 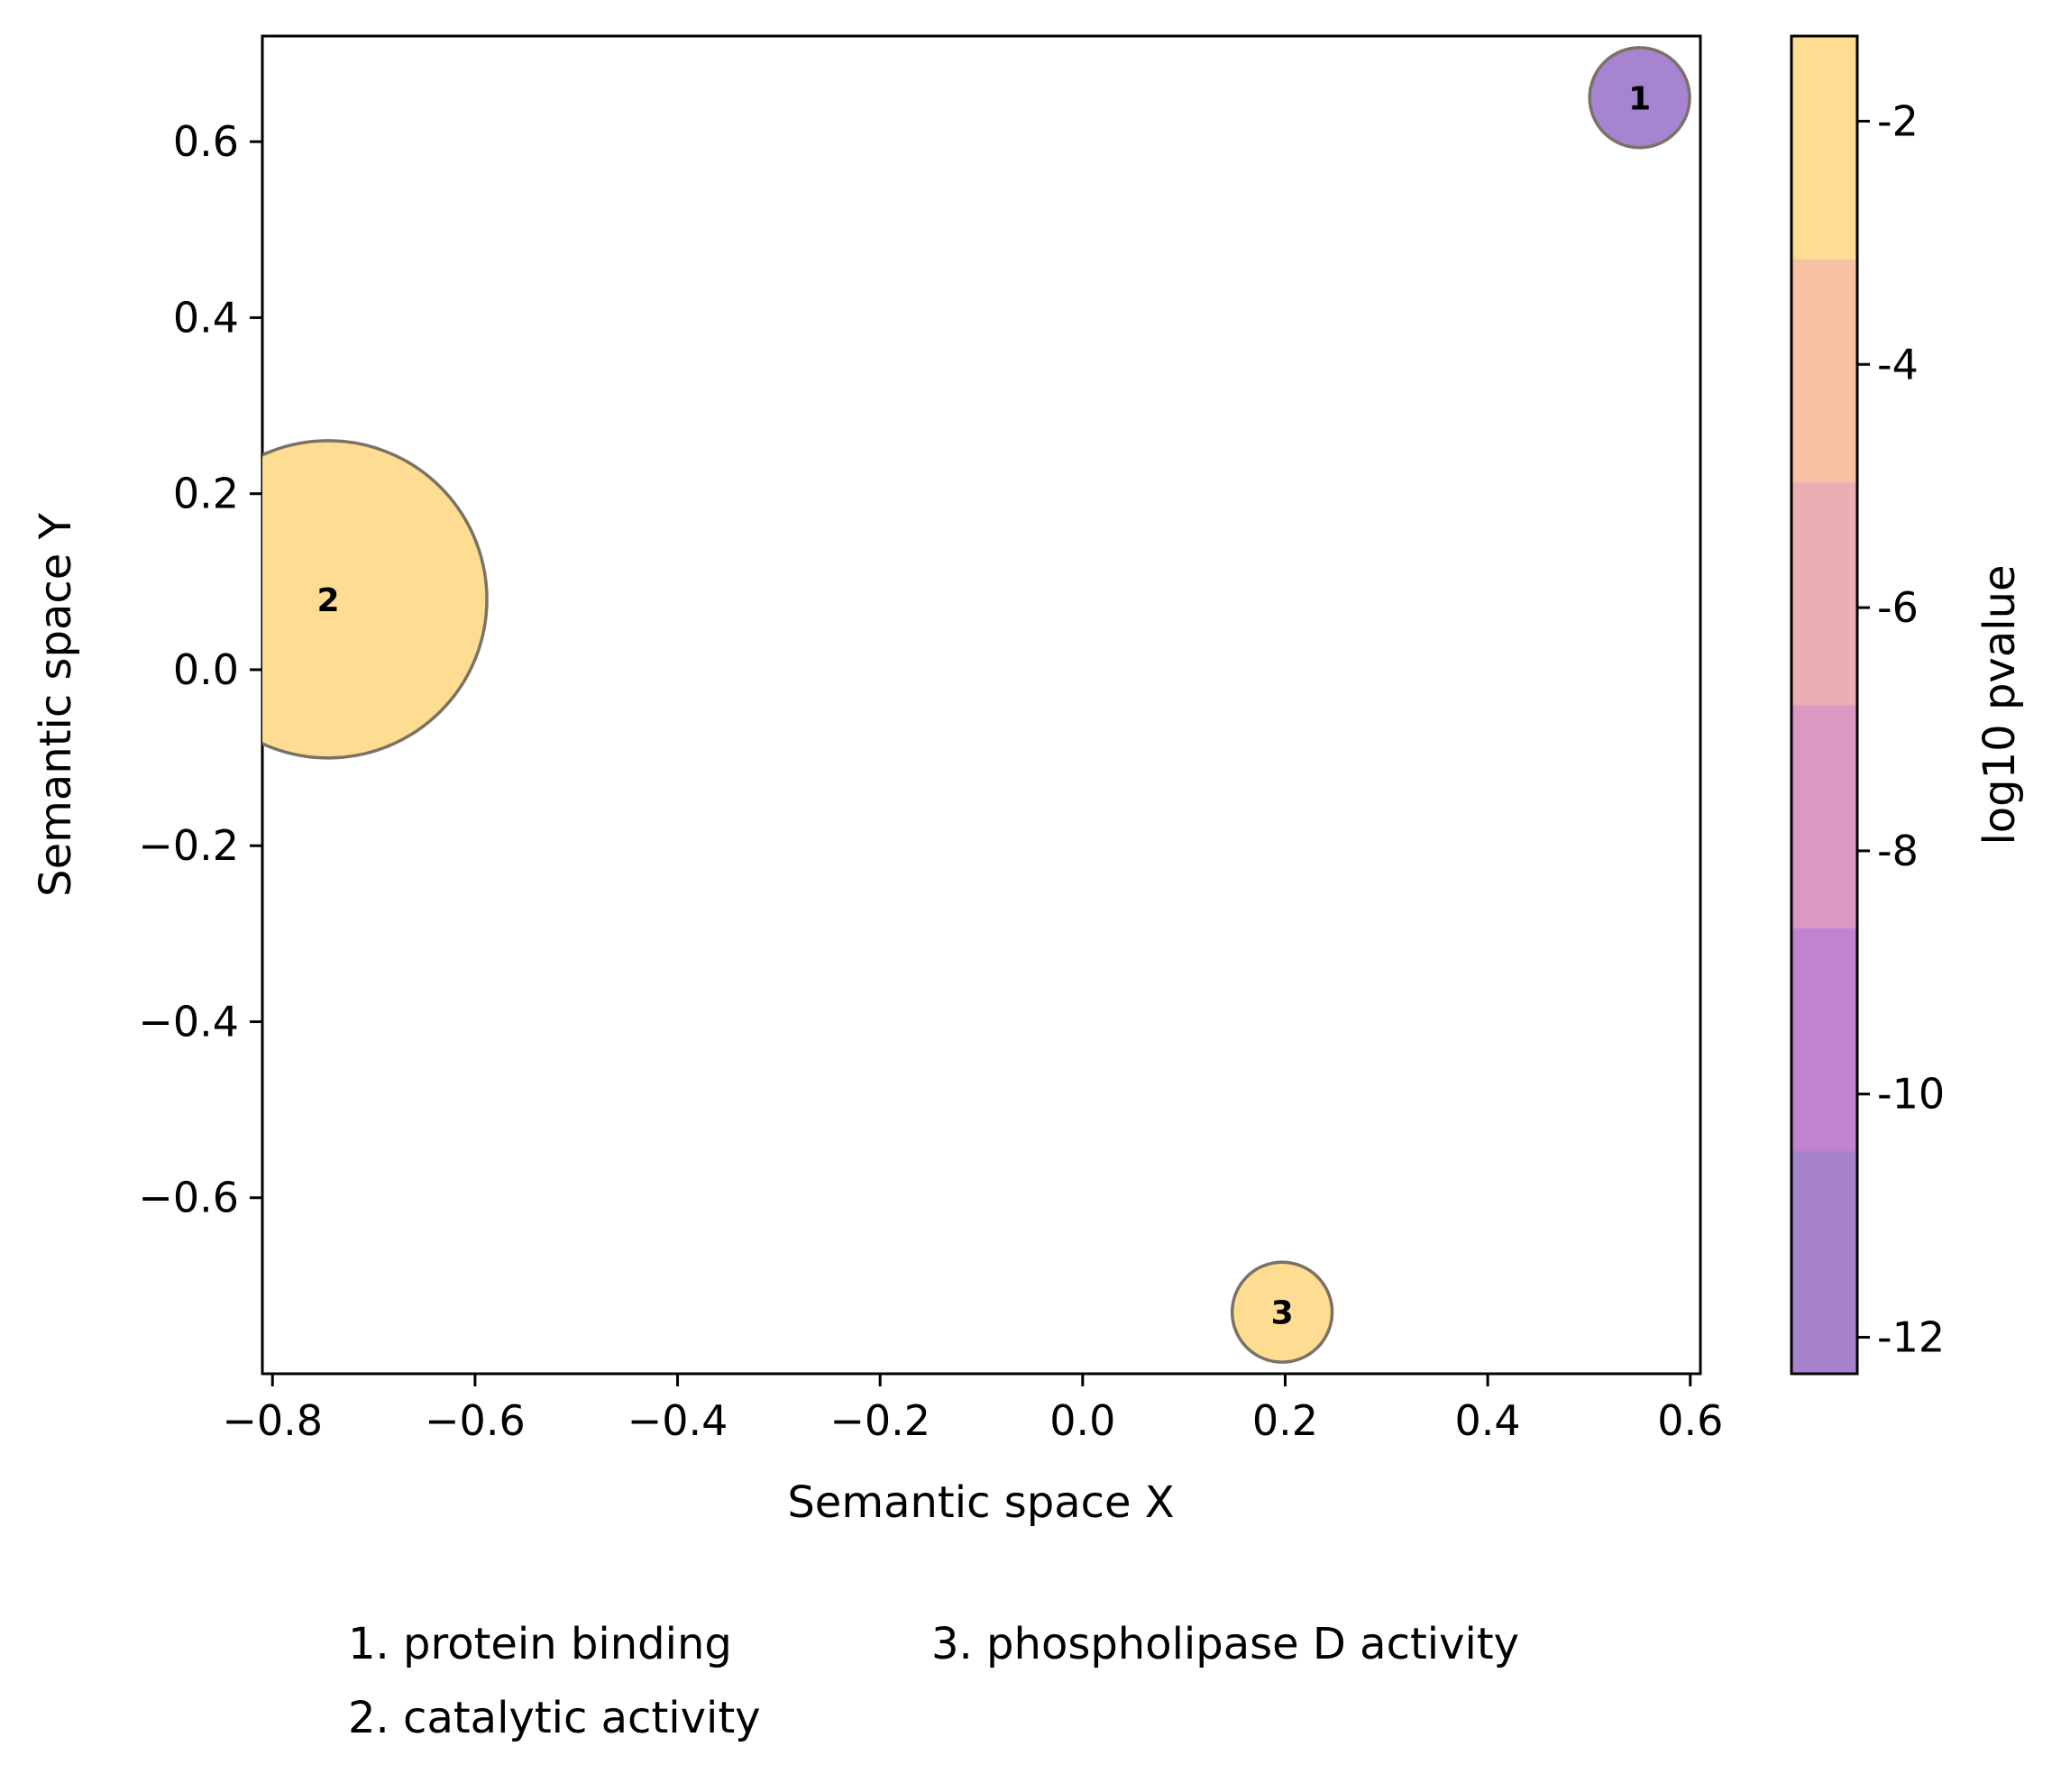 I want to click on y-tick-label: 0.6, so click(x=206, y=141).